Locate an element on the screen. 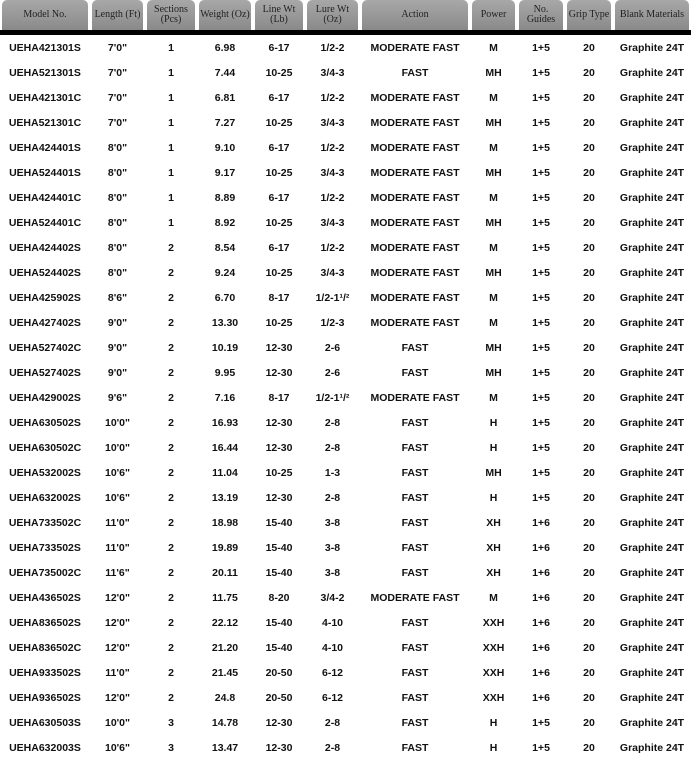 This screenshot has height=760, width=691. header-blank-materials: Blank Materials is located at coordinates (652, 16).